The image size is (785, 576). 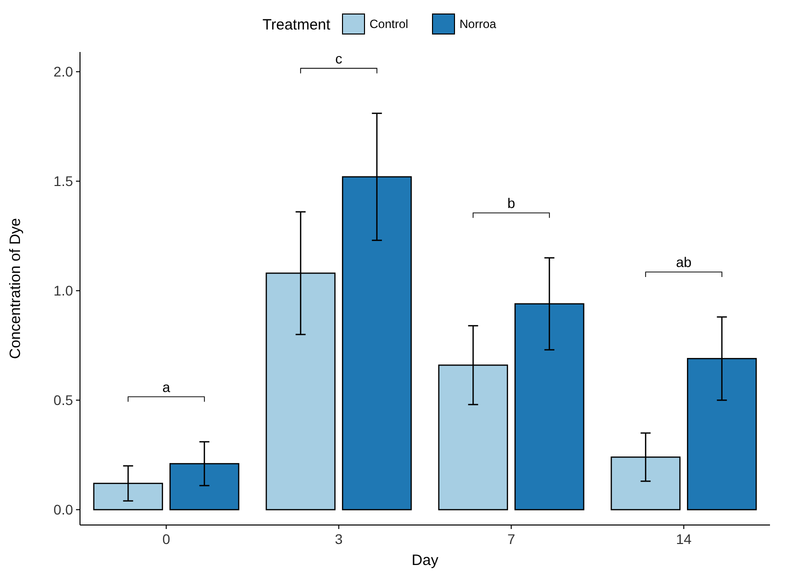 What do you see at coordinates (684, 539) in the screenshot?
I see `x-tick-label: 14` at bounding box center [684, 539].